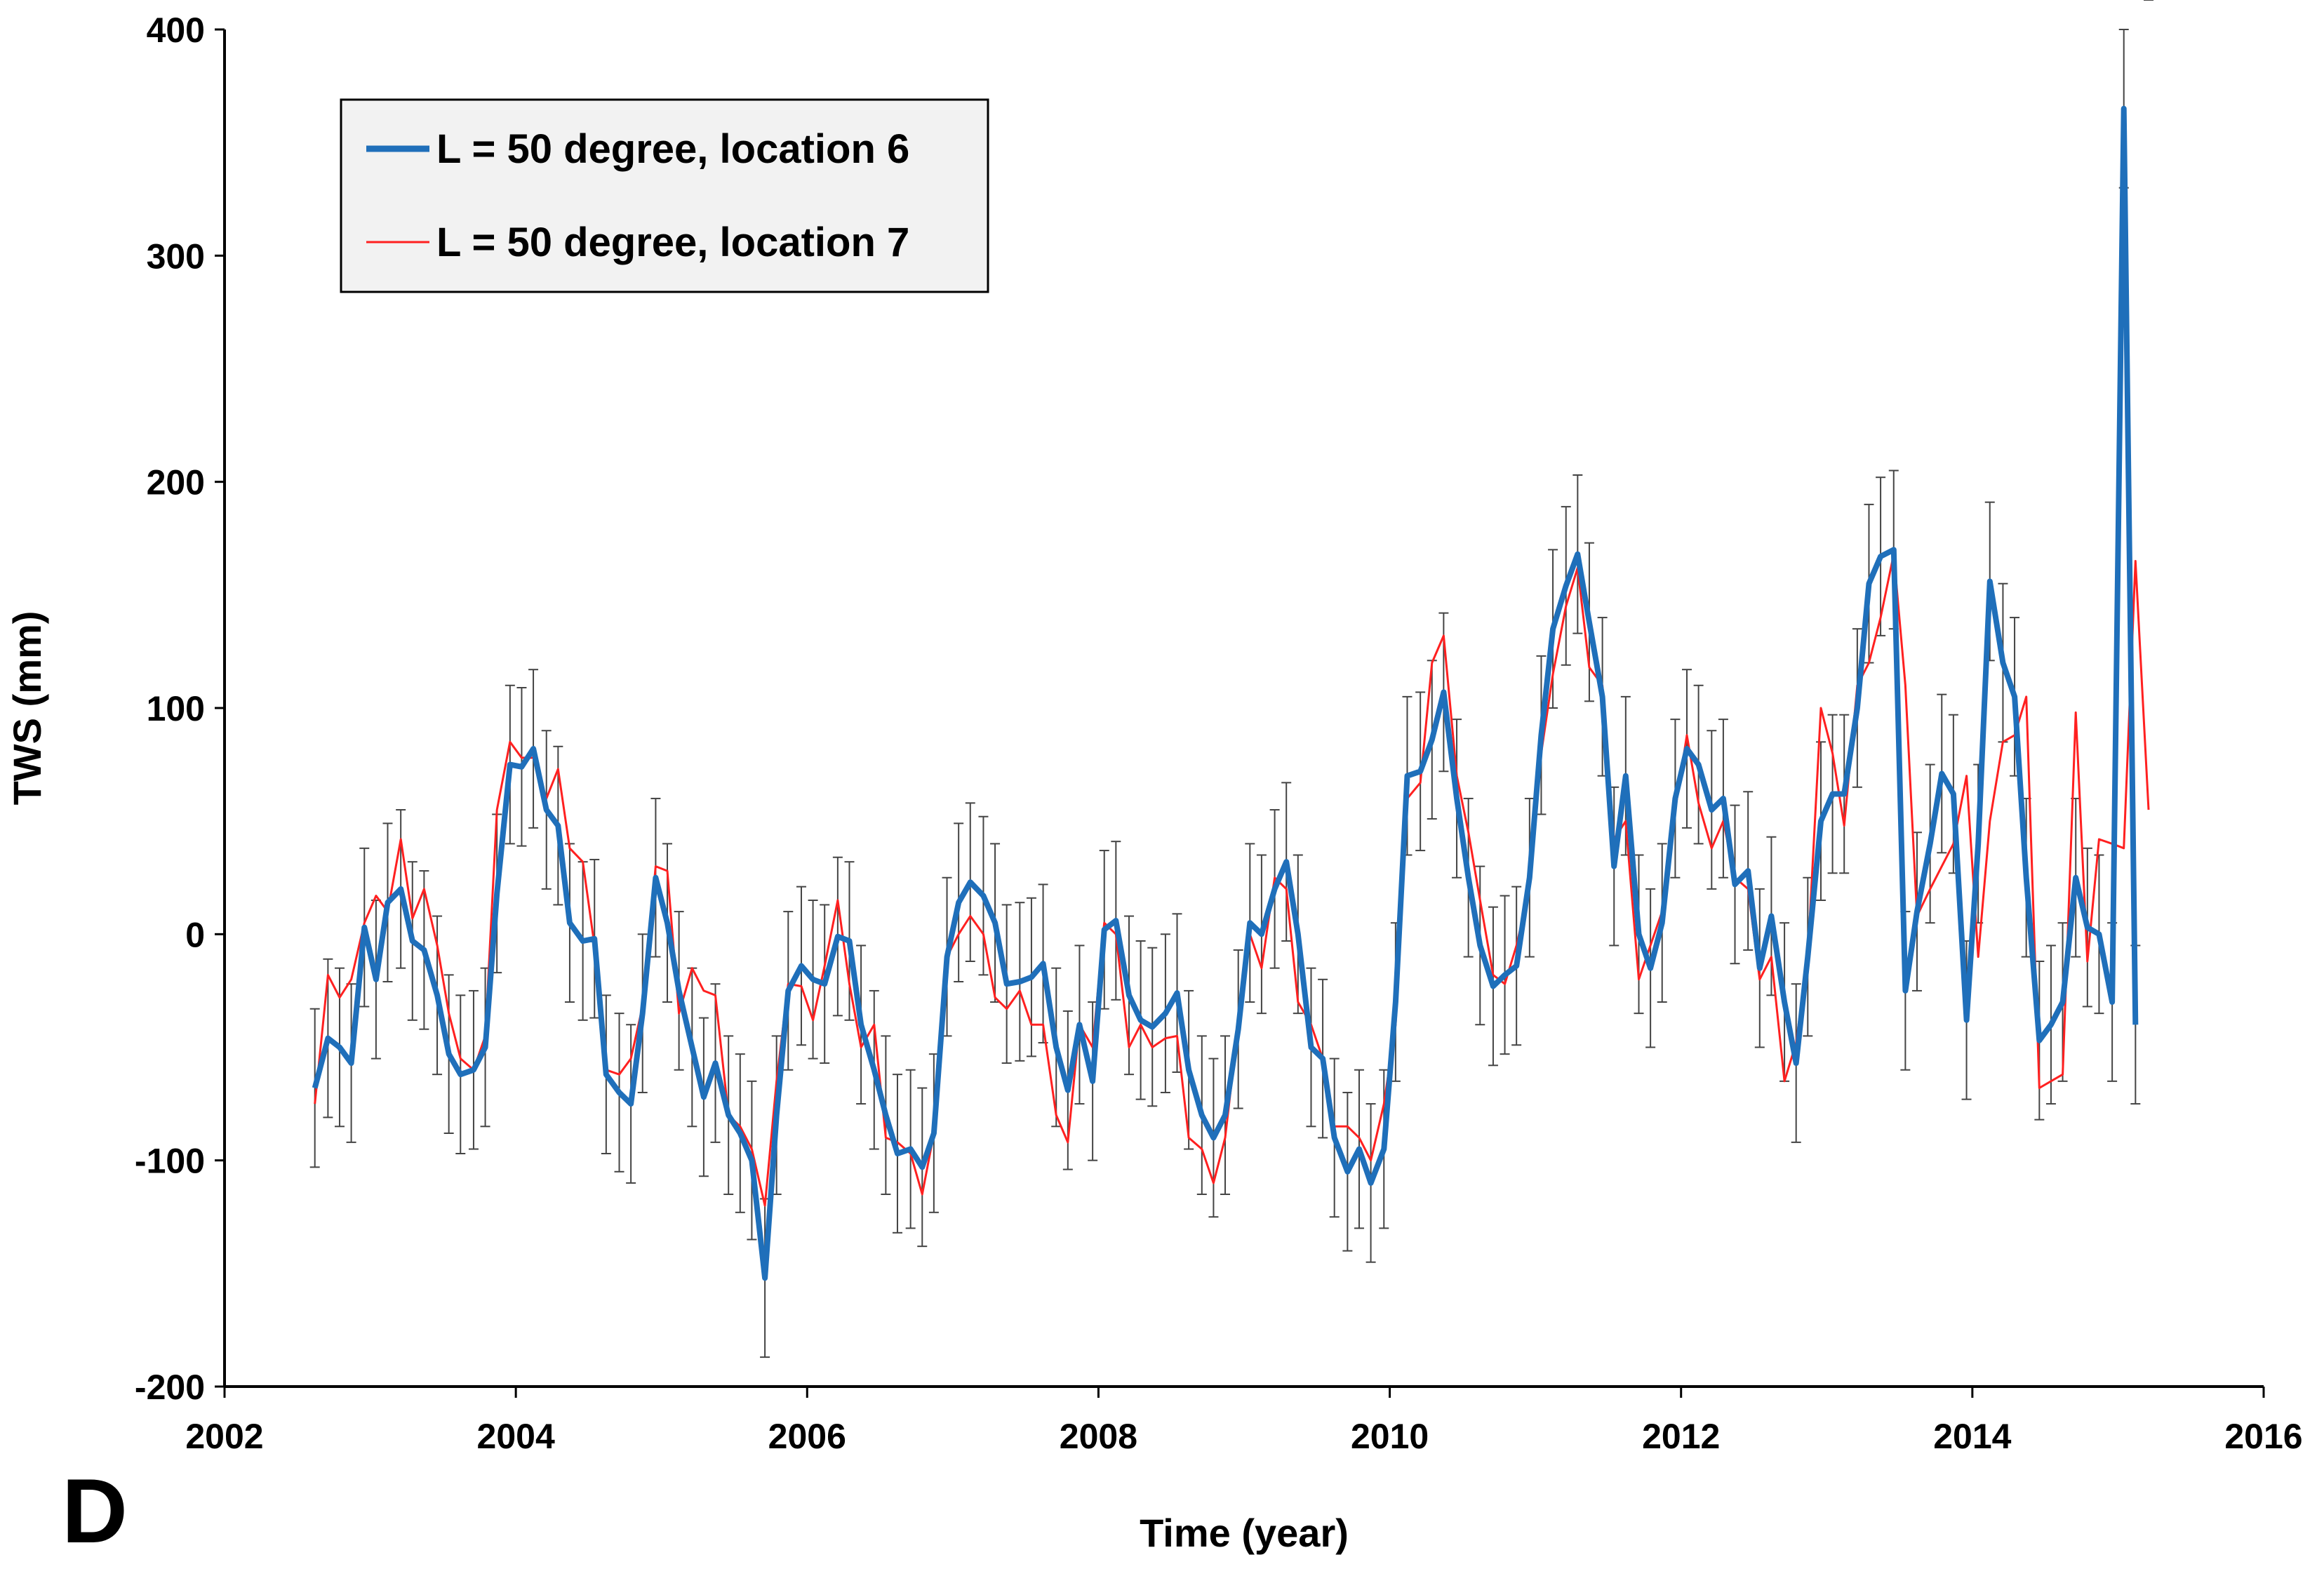 The image size is (2324, 1569). Describe the element at coordinates (176, 30) in the screenshot. I see `y-tick-label: 400` at that location.